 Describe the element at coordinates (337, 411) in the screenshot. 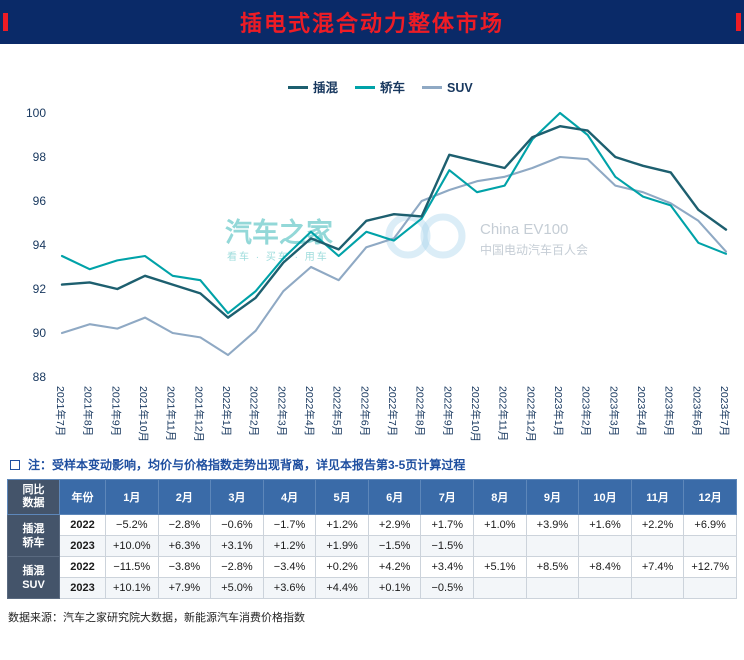

I see `x-tick-label: 2022年5月` at that location.